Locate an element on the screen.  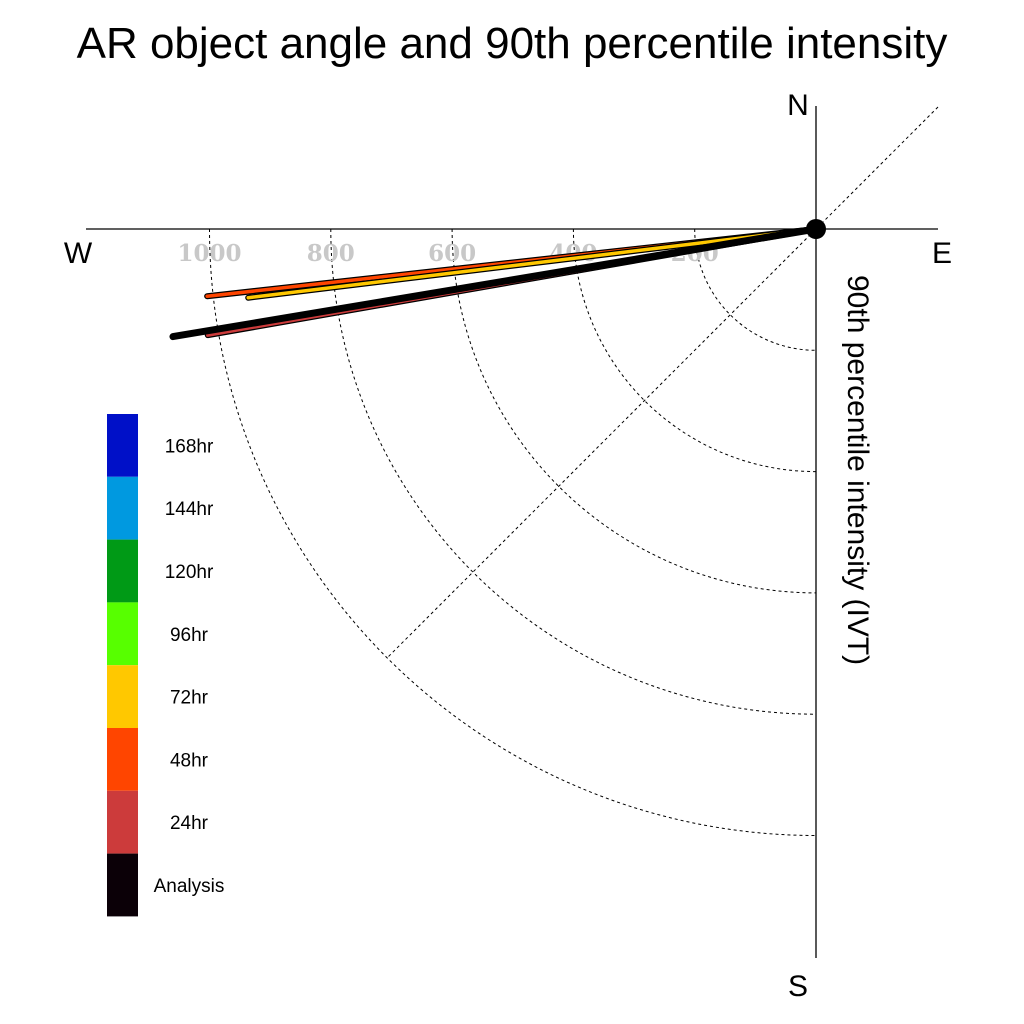
legend-label: 144hr is located at coordinates (189, 509).